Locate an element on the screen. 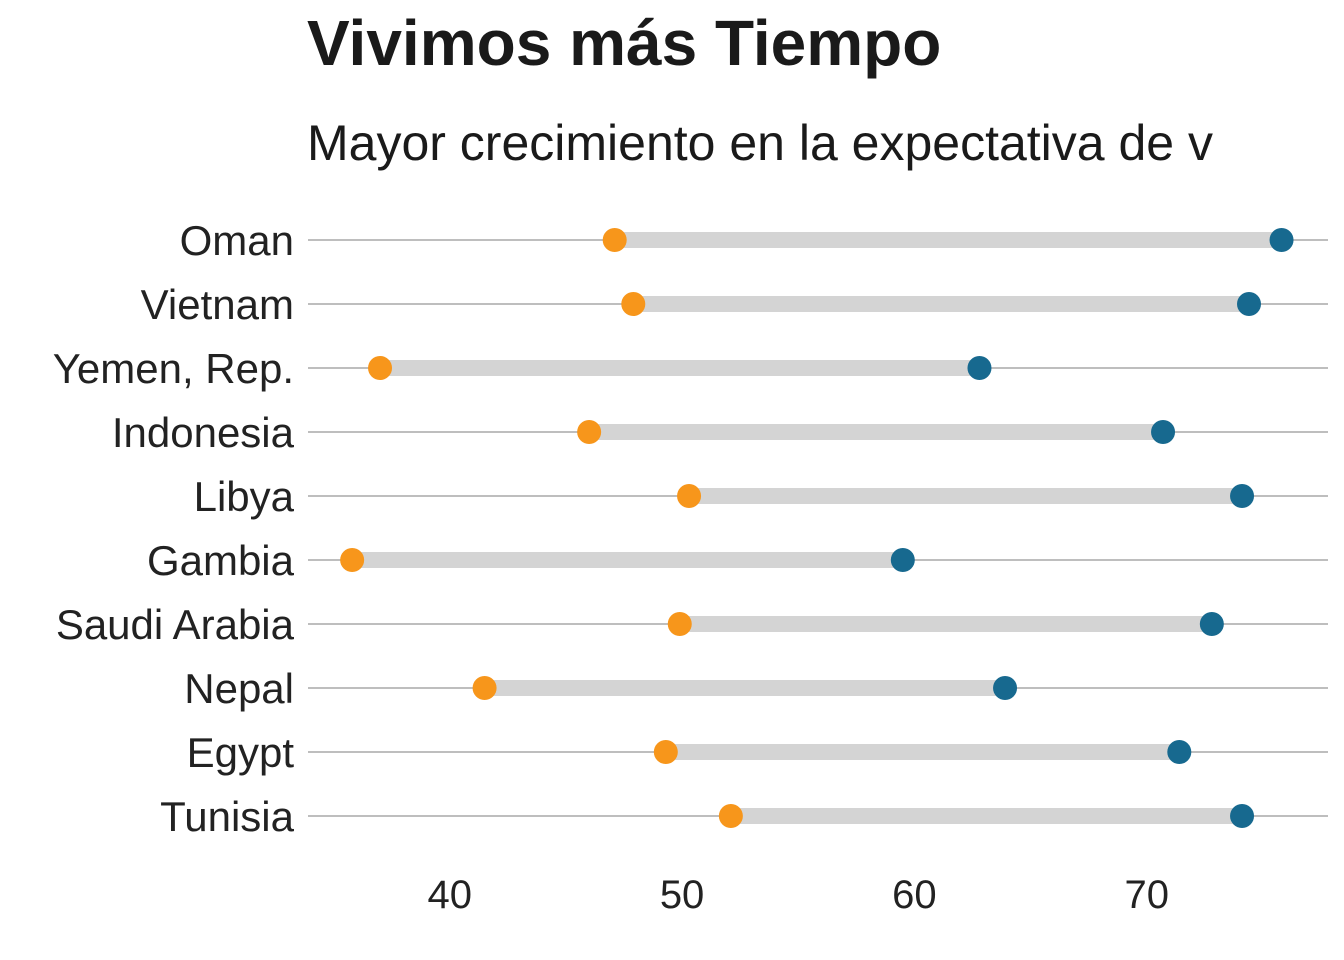  x-axis-ticks: 40 50 60 70 is located at coordinates (798, 895).